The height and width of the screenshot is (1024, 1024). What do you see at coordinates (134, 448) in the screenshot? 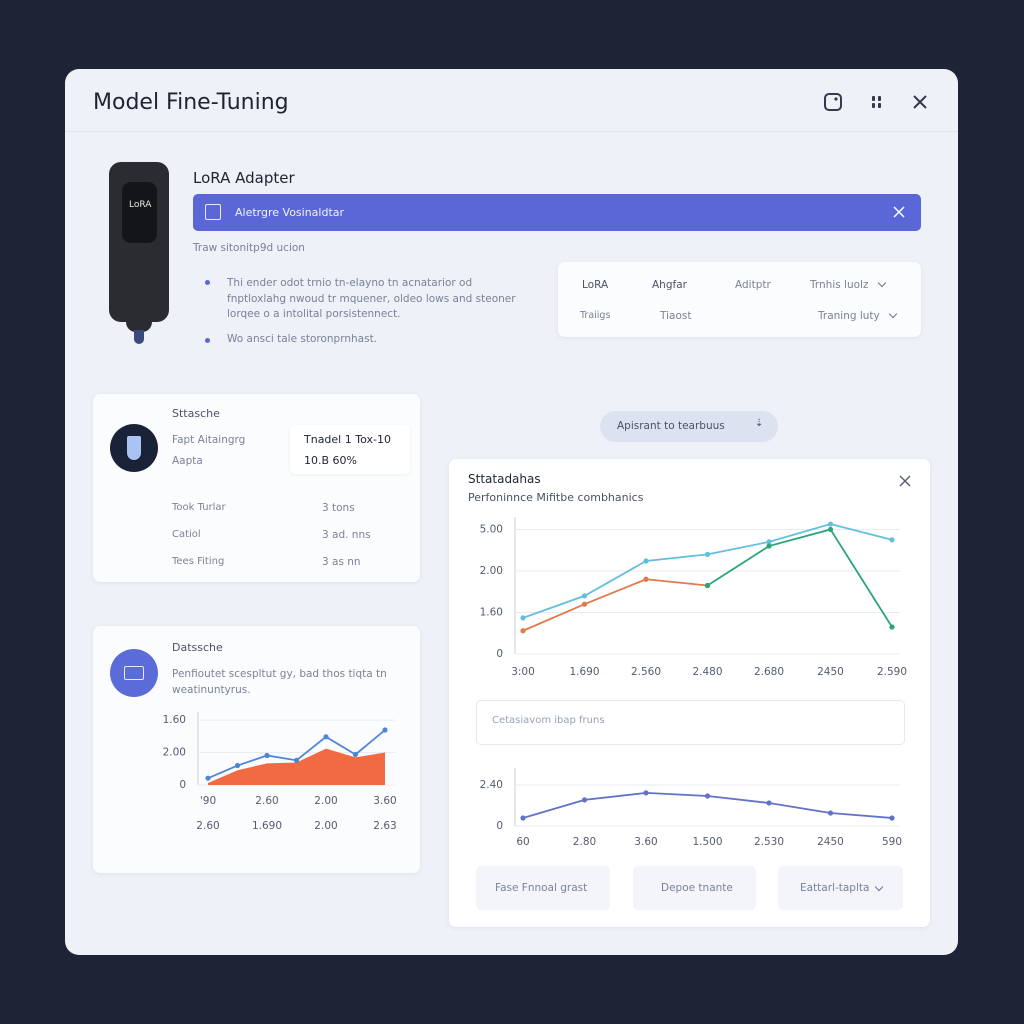
I see `stats-icon-glyph` at bounding box center [134, 448].